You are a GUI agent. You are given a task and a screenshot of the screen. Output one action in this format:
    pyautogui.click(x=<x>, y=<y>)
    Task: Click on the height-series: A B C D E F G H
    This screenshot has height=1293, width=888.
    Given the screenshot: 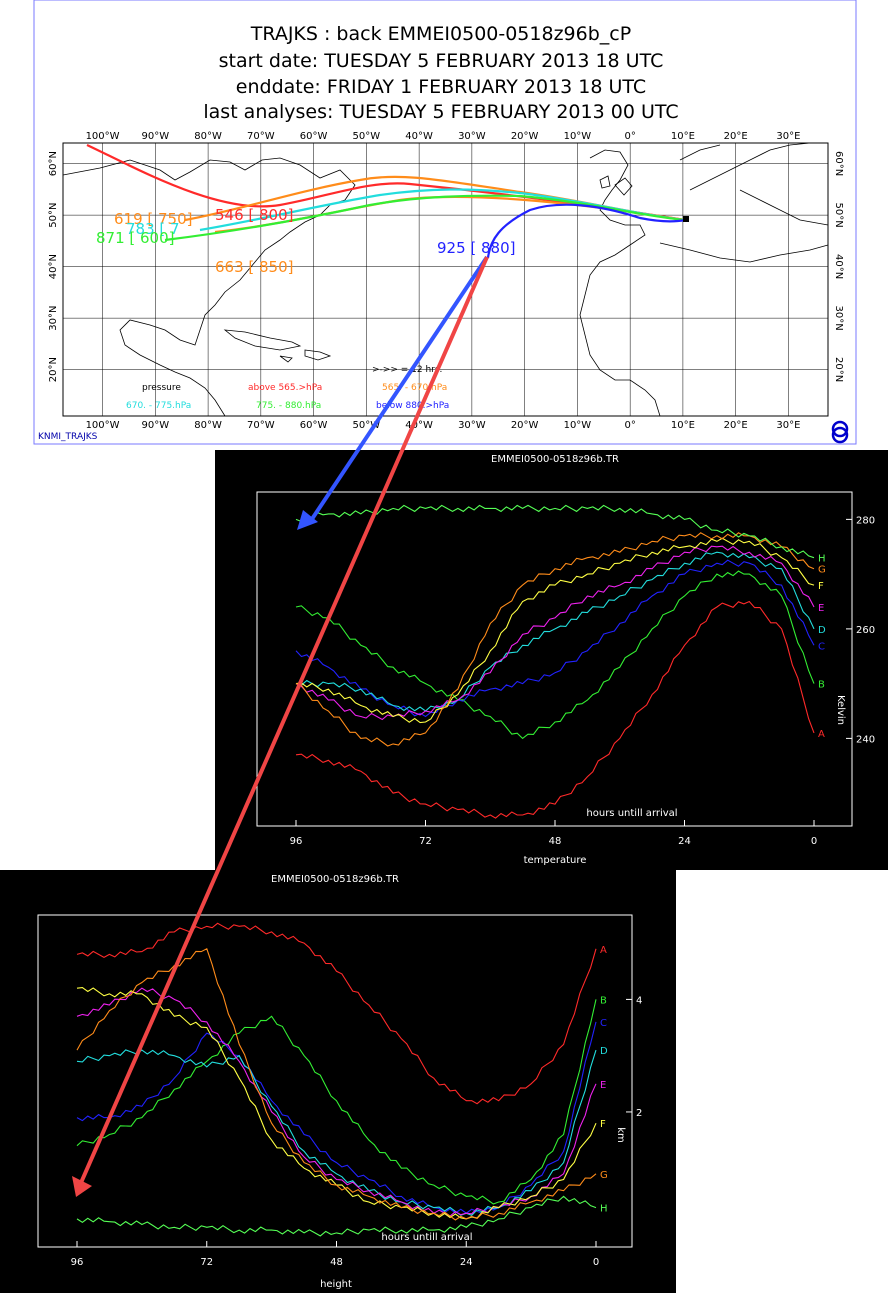 What is the action you would take?
    pyautogui.click(x=342, y=1079)
    